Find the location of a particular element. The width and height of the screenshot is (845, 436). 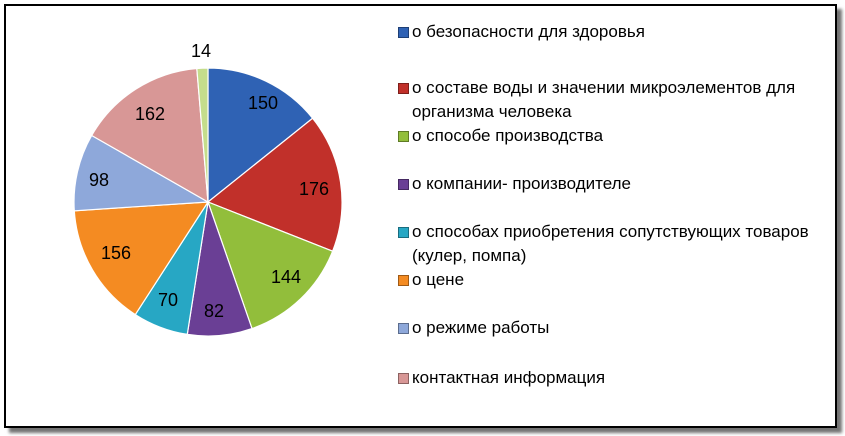

slice-value-label: 176 is located at coordinates (314, 189).